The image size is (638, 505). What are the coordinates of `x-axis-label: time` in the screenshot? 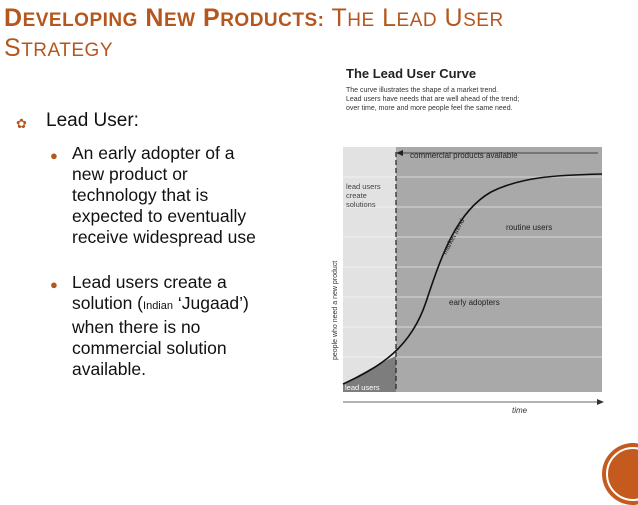 It's located at (520, 410).